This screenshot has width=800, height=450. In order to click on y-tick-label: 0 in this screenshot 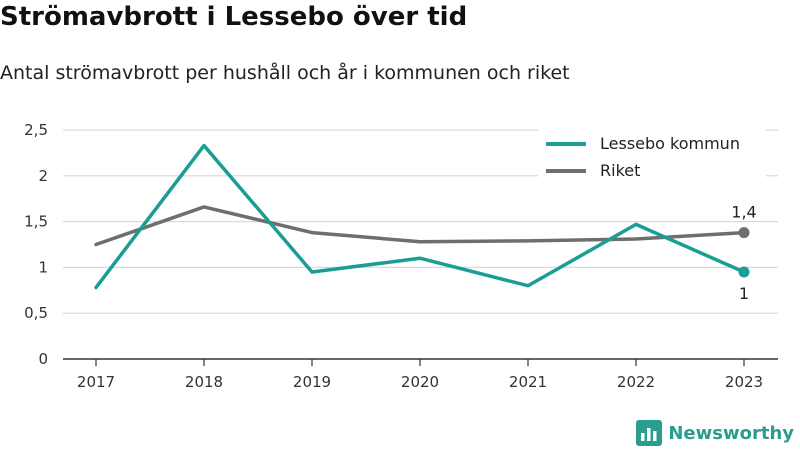, I will do `click(43, 359)`.